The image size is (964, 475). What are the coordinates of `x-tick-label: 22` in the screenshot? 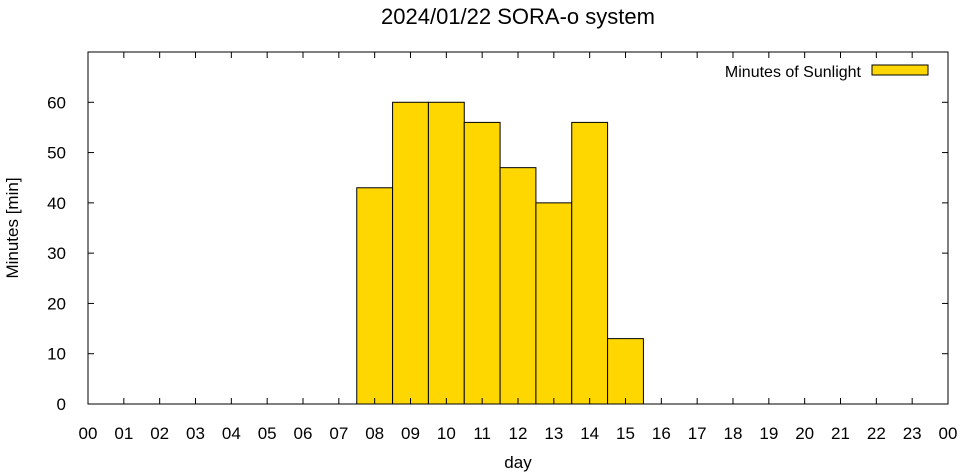 It's located at (876, 433).